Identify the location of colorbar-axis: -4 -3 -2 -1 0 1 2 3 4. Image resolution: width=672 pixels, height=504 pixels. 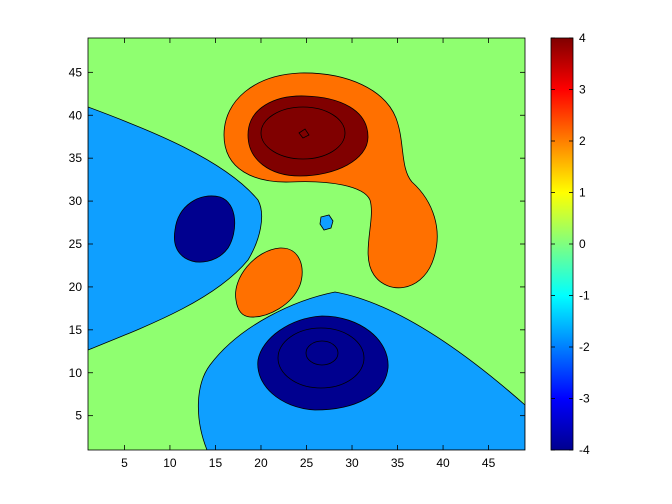
(570, 244).